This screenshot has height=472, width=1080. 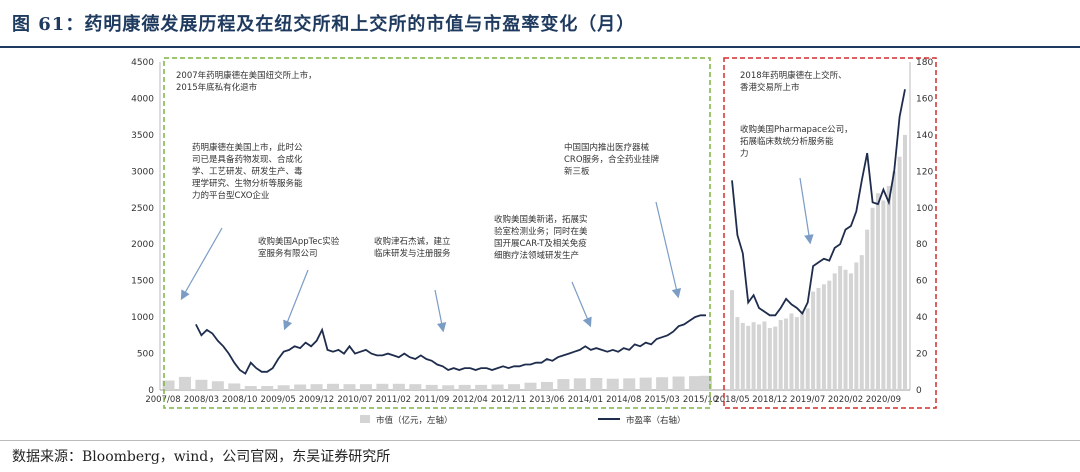 What do you see at coordinates (508, 400) in the screenshot?
I see `x-tick-label: 2012/11` at bounding box center [508, 400].